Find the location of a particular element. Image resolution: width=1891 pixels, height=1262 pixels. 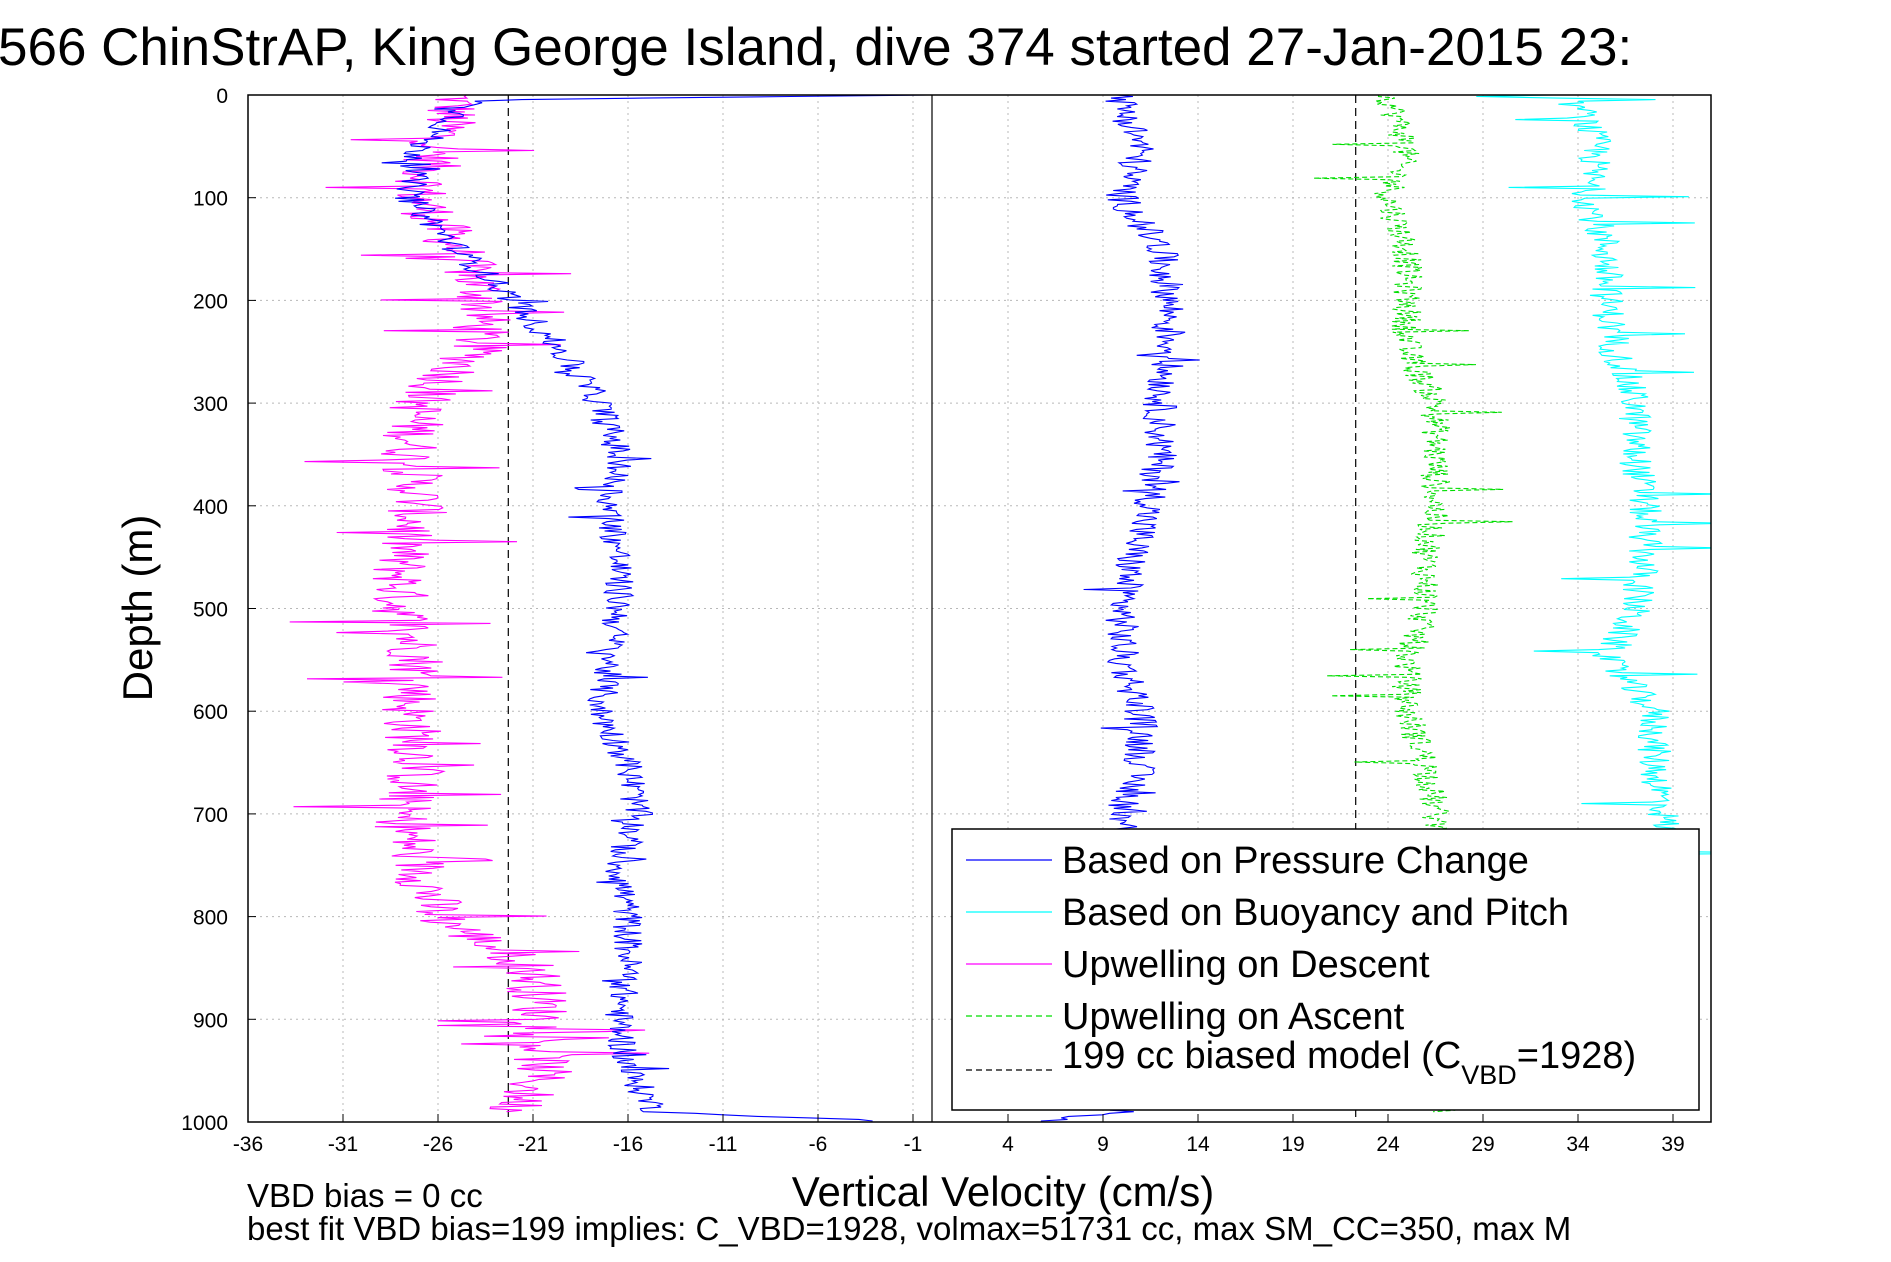

legend-item-ascent: Upwelling on Ascent is located at coordinates (1233, 1017).